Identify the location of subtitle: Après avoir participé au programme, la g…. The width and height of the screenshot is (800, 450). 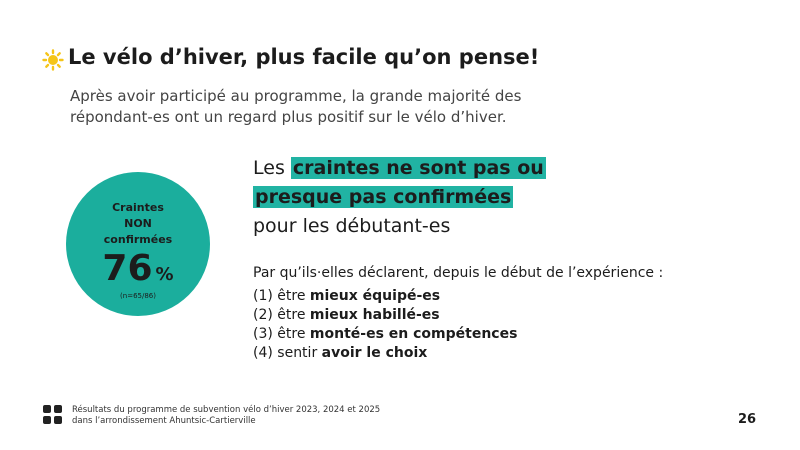
(296, 106).